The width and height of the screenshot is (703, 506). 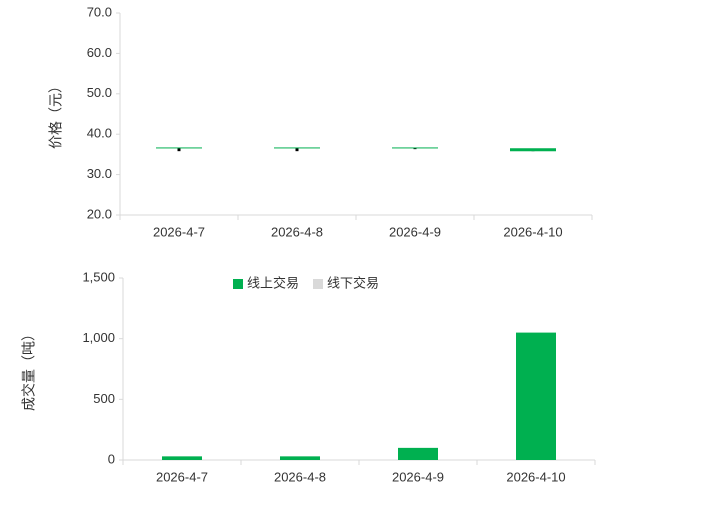 I want to click on y-tick-label: 60.0, so click(x=99, y=52).